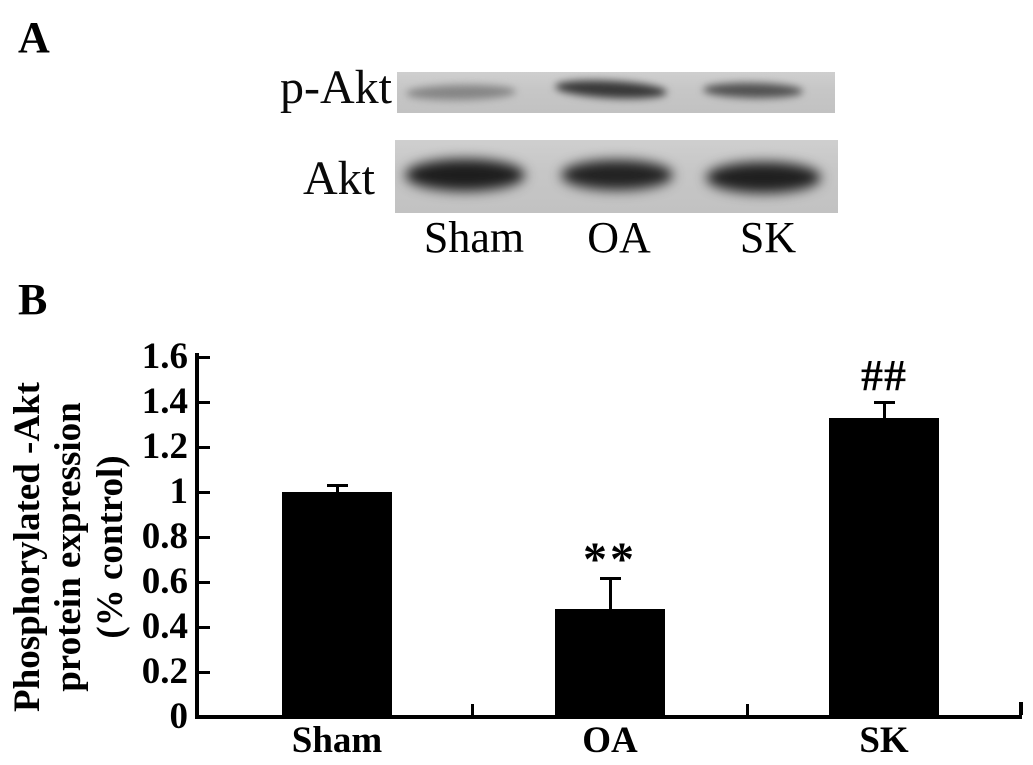 Image resolution: width=1033 pixels, height=765 pixels. What do you see at coordinates (884, 410) in the screenshot?
I see `error-bar-sk` at bounding box center [884, 410].